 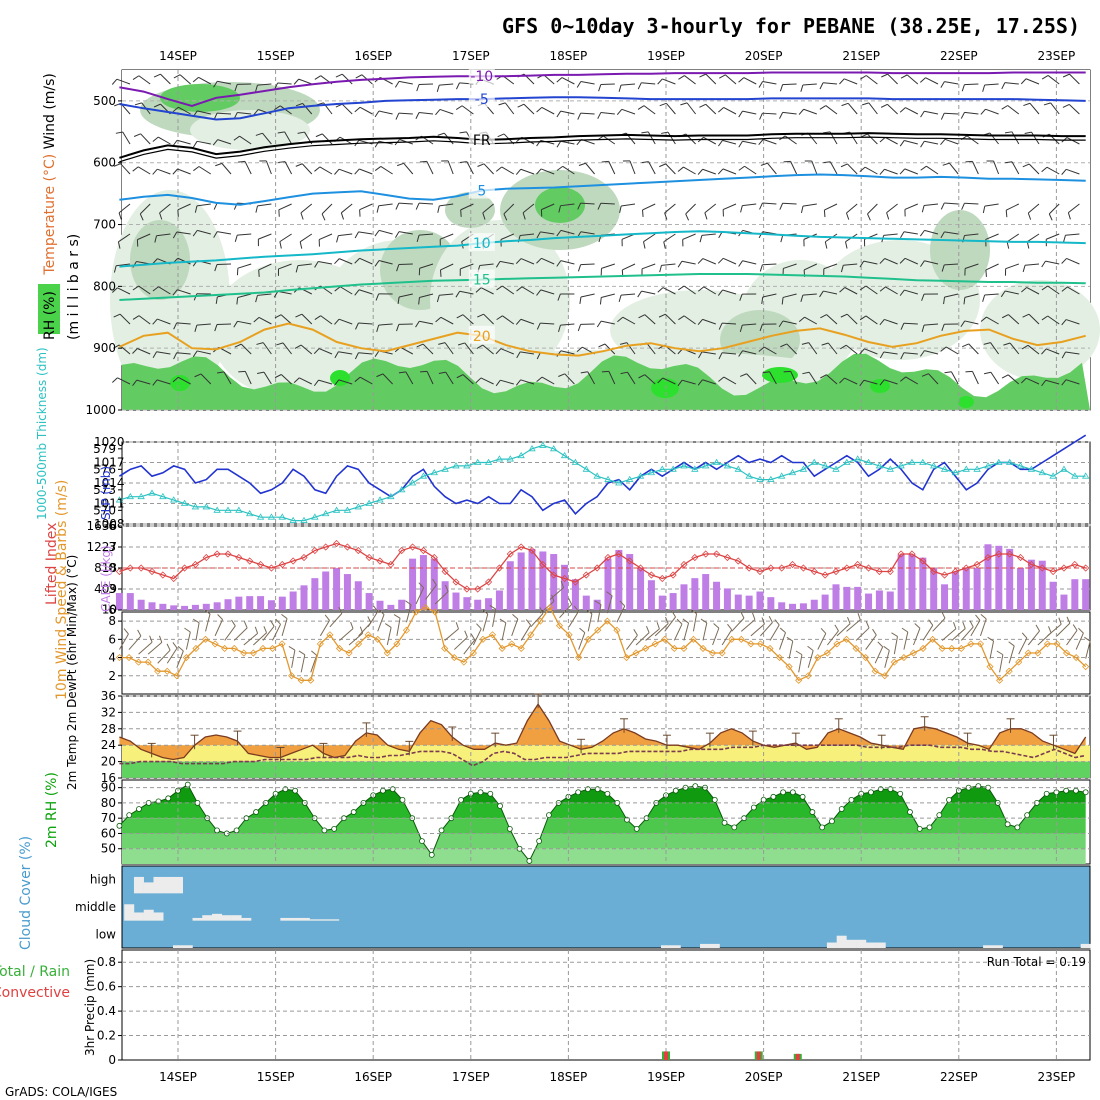 I want to click on day-label-top: 16SEP, so click(x=373, y=56).